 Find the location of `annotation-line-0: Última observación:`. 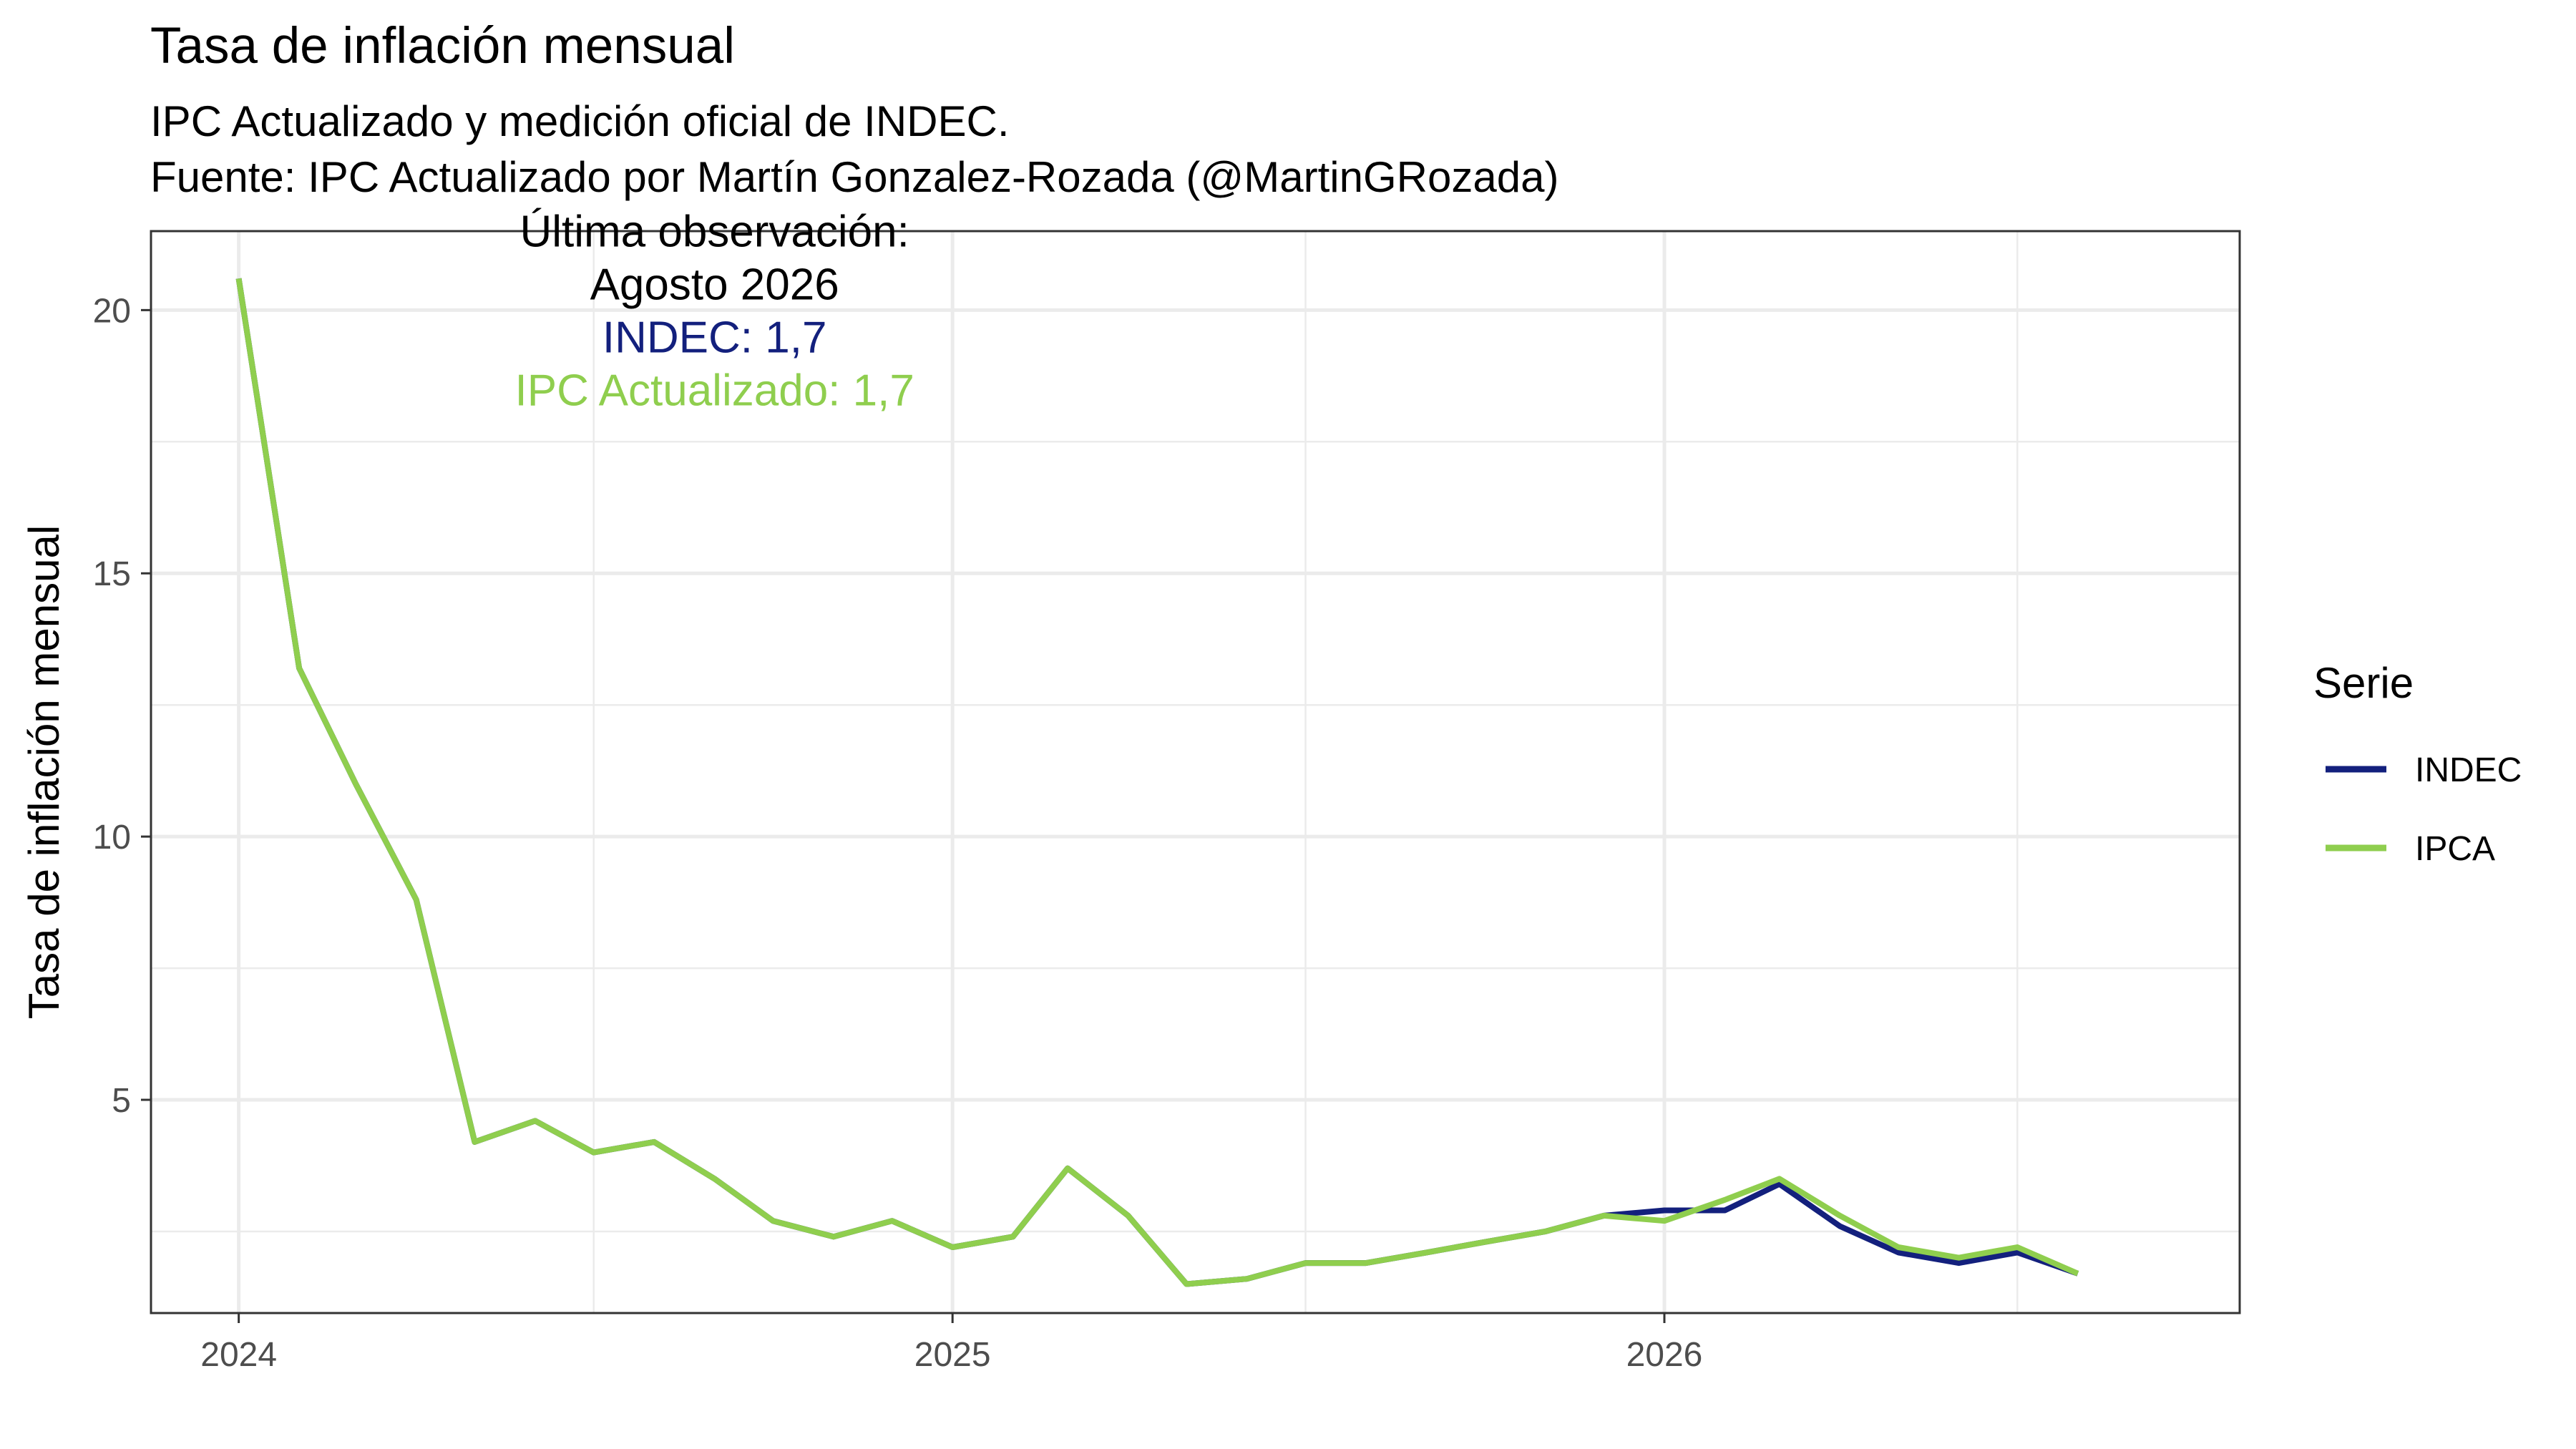

annotation-line-0: Última observación: is located at coordinates (714, 231).